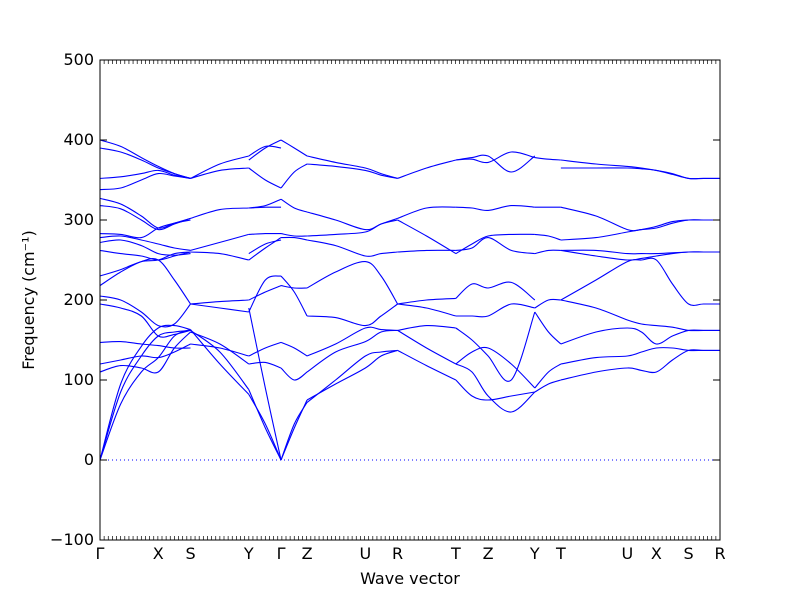 The width and height of the screenshot is (800, 600). Describe the element at coordinates (78, 379) in the screenshot. I see `y-tick-label: 100` at that location.